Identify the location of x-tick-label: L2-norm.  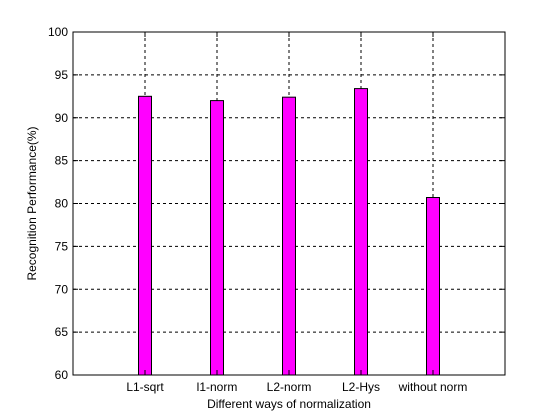
(289, 387).